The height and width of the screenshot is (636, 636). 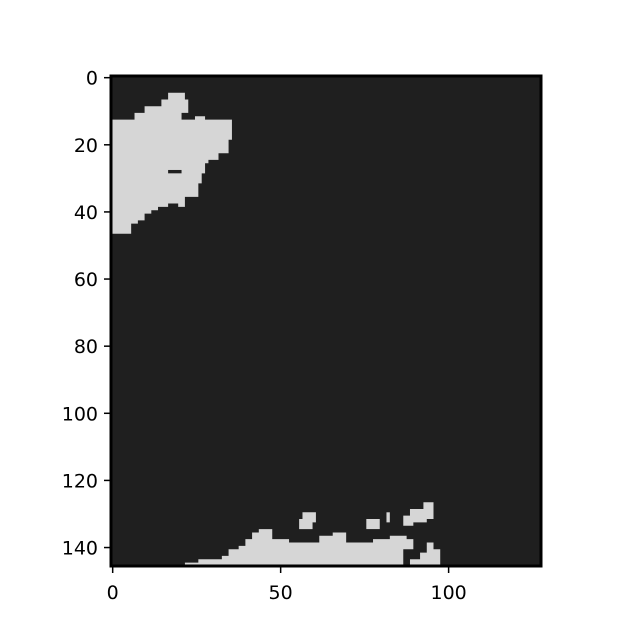 I want to click on x-tick-label: 50, so click(x=281, y=593).